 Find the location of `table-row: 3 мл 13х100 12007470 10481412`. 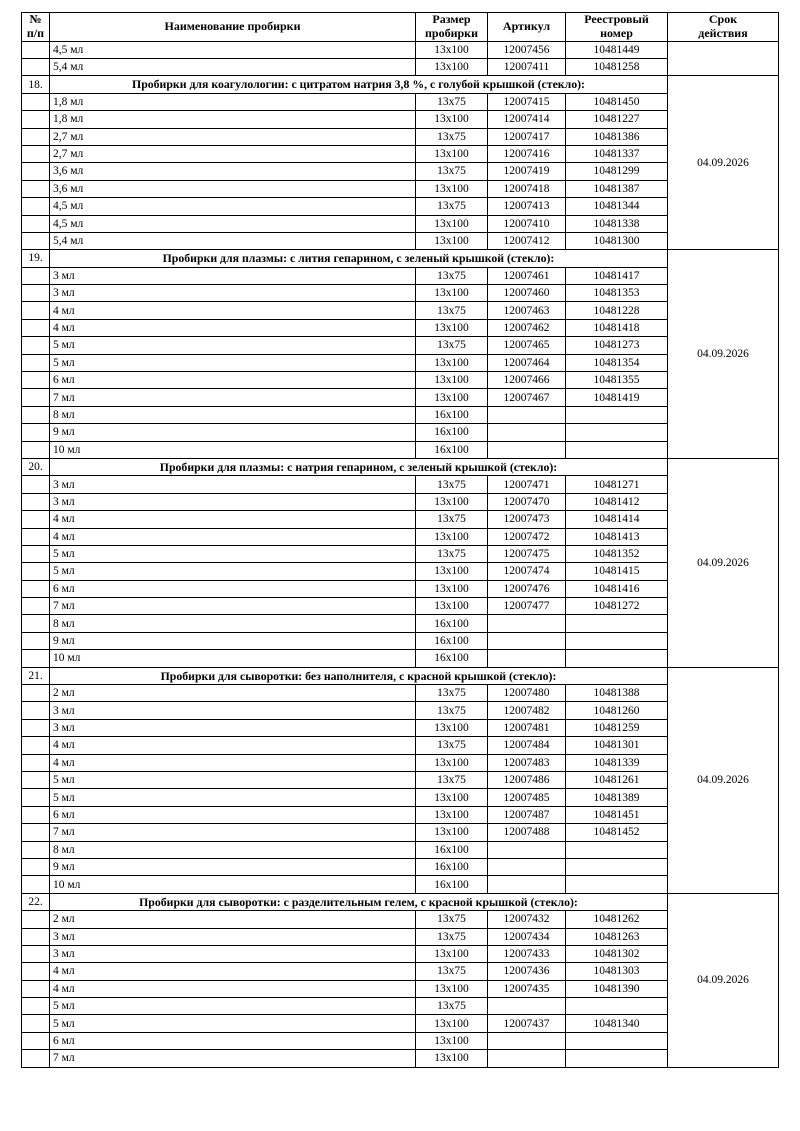

table-row: 3 мл 13х100 12007470 10481412 is located at coordinates (400, 502).